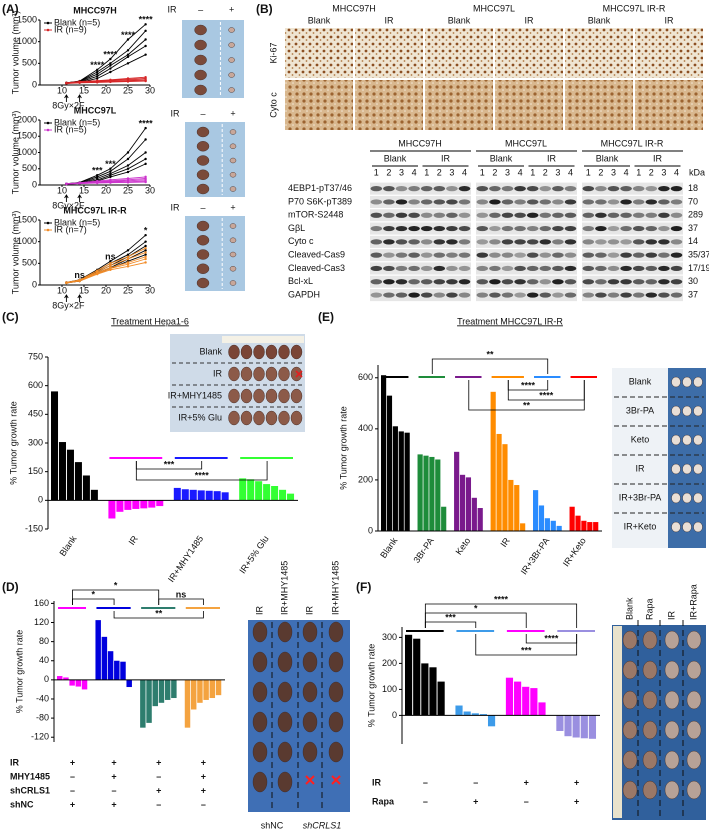 This screenshot has height=839, width=709. I want to click on x-tick-label: 30, so click(150, 90).